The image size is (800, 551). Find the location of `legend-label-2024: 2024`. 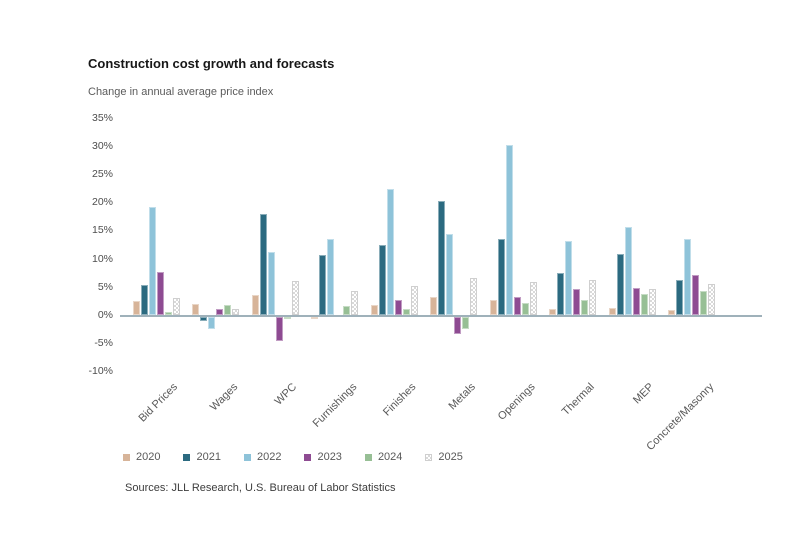

legend-label-2024: 2024 is located at coordinates (390, 457).